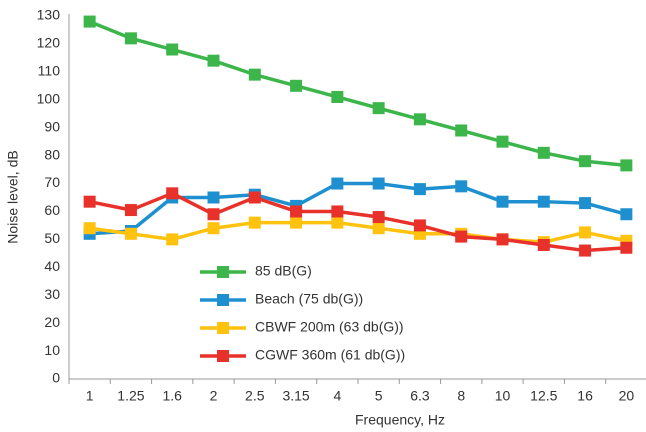 The width and height of the screenshot is (646, 432). I want to click on y-axis-label: Noise level, dB, so click(13, 196).